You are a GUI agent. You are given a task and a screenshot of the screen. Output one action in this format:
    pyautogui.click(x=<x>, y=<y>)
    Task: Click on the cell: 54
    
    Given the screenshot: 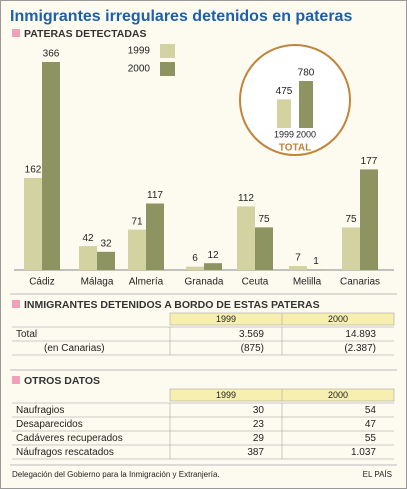 What is the action you would take?
    pyautogui.click(x=371, y=410)
    